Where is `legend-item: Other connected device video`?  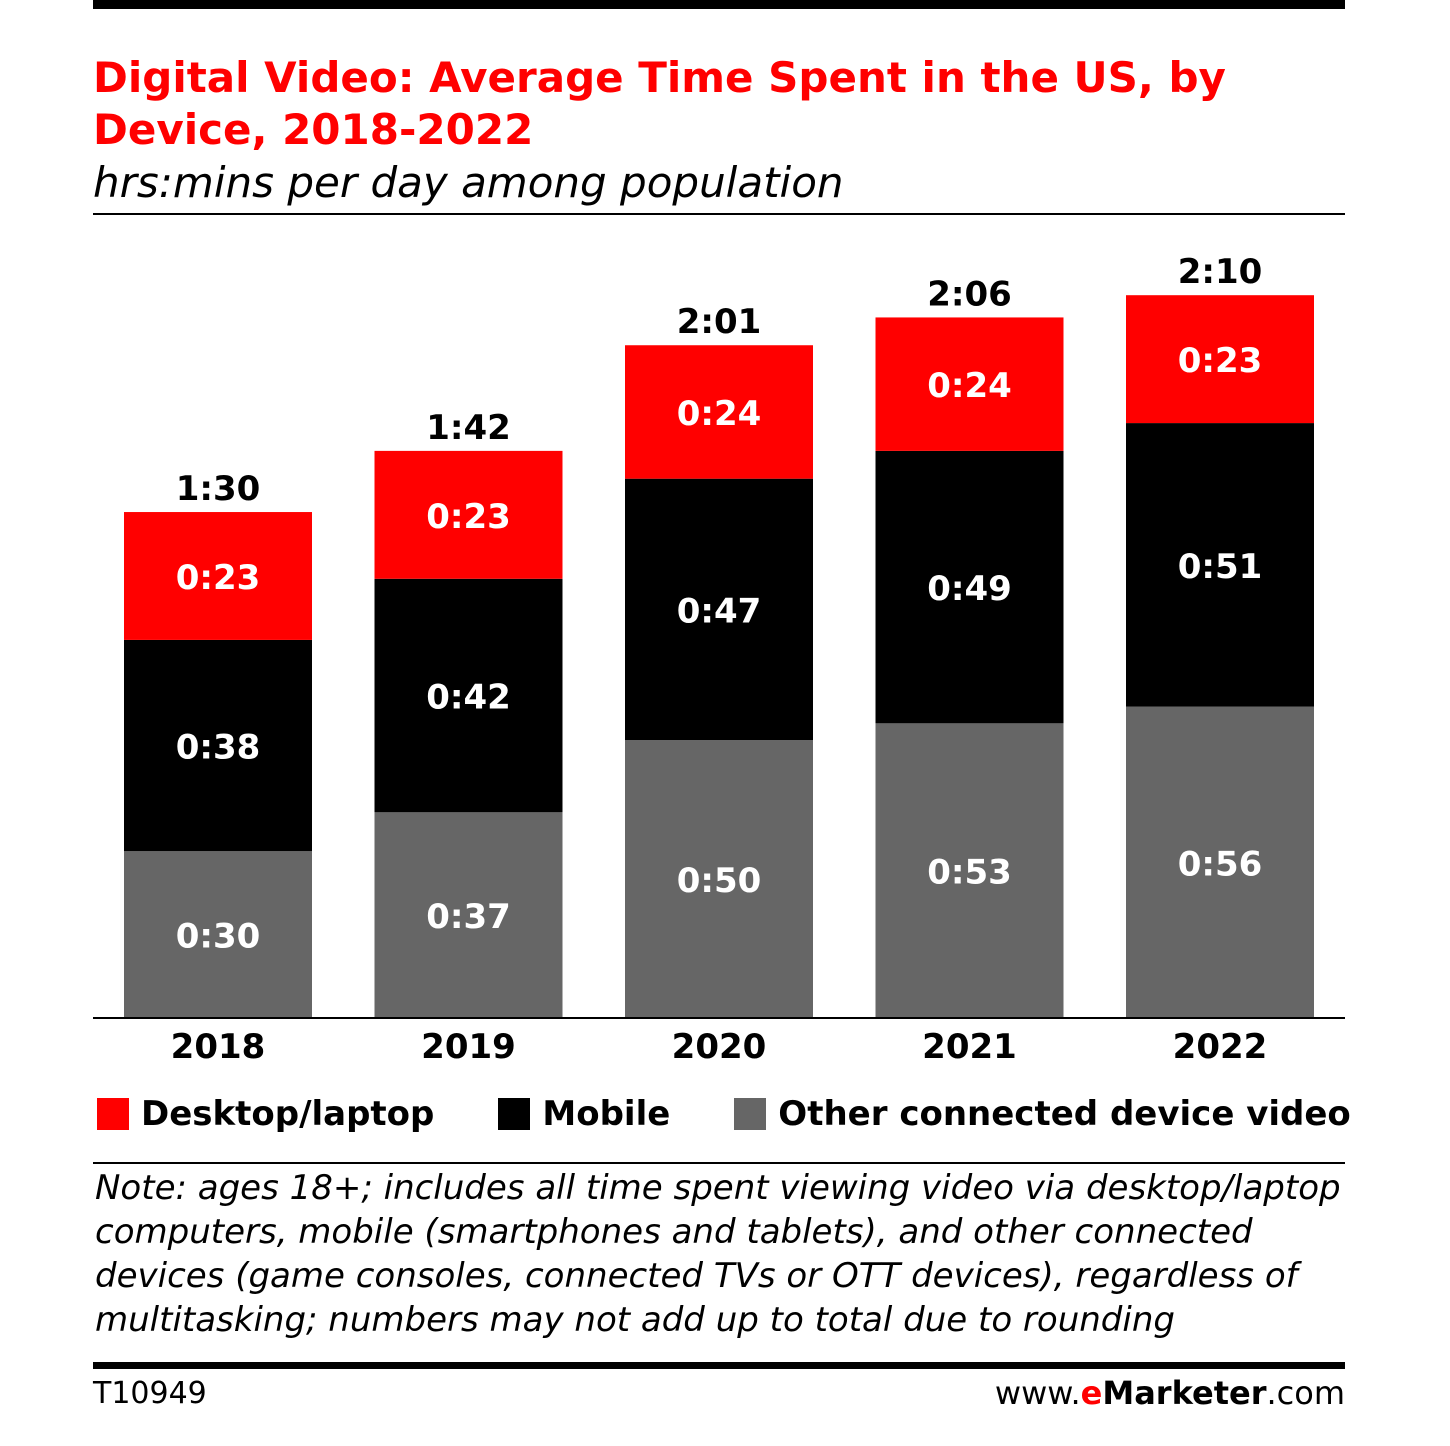
legend-item: Other connected device video is located at coordinates (1042, 1114).